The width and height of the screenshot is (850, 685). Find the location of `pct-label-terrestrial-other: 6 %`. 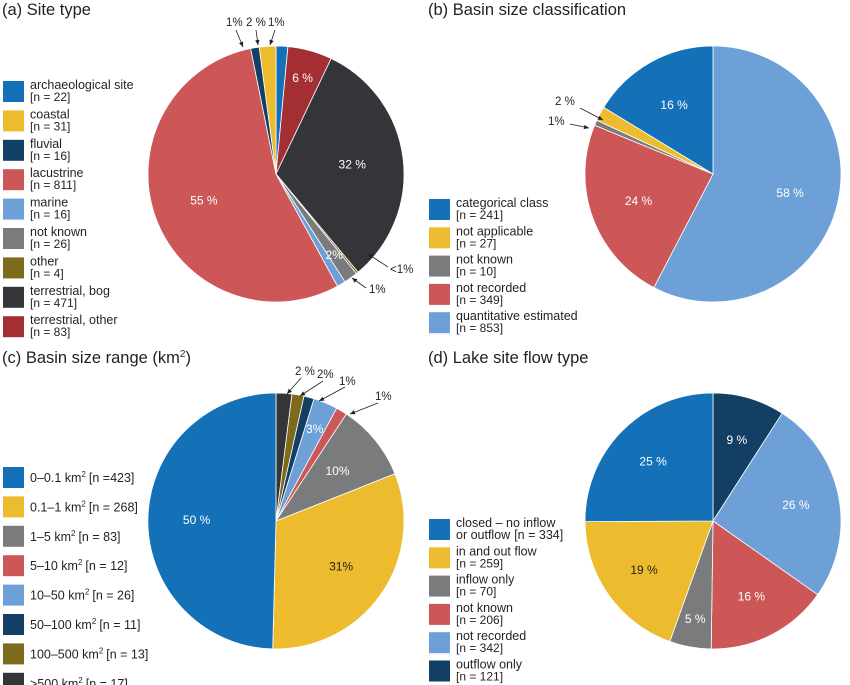

pct-label-terrestrial-other: 6 % is located at coordinates (302, 78).